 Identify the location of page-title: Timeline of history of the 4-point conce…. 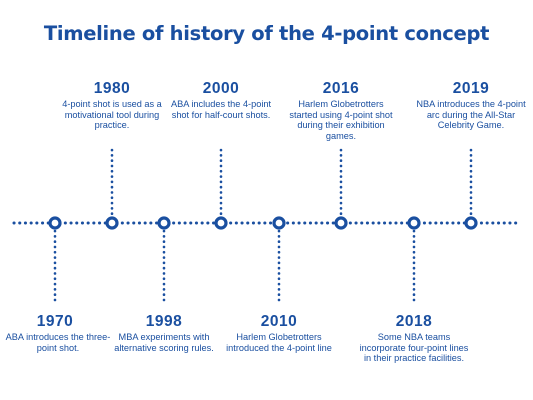
(266, 33).